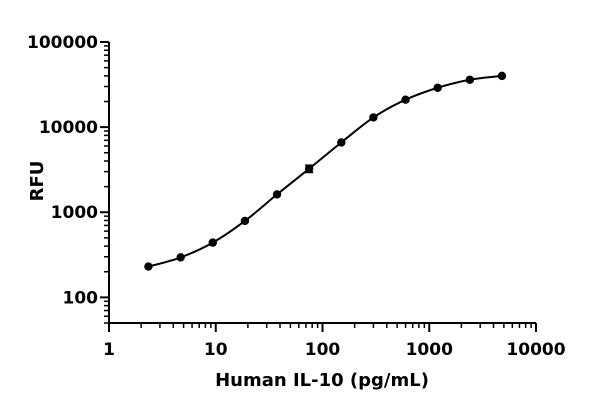  Describe the element at coordinates (535, 350) in the screenshot. I see `x-tick-label: 10000` at that location.